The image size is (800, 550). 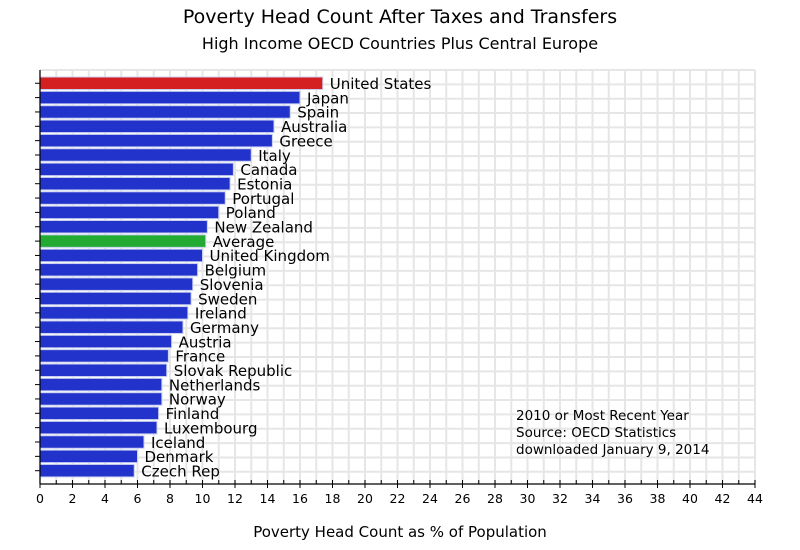 I want to click on bar-poland, so click(x=129, y=212).